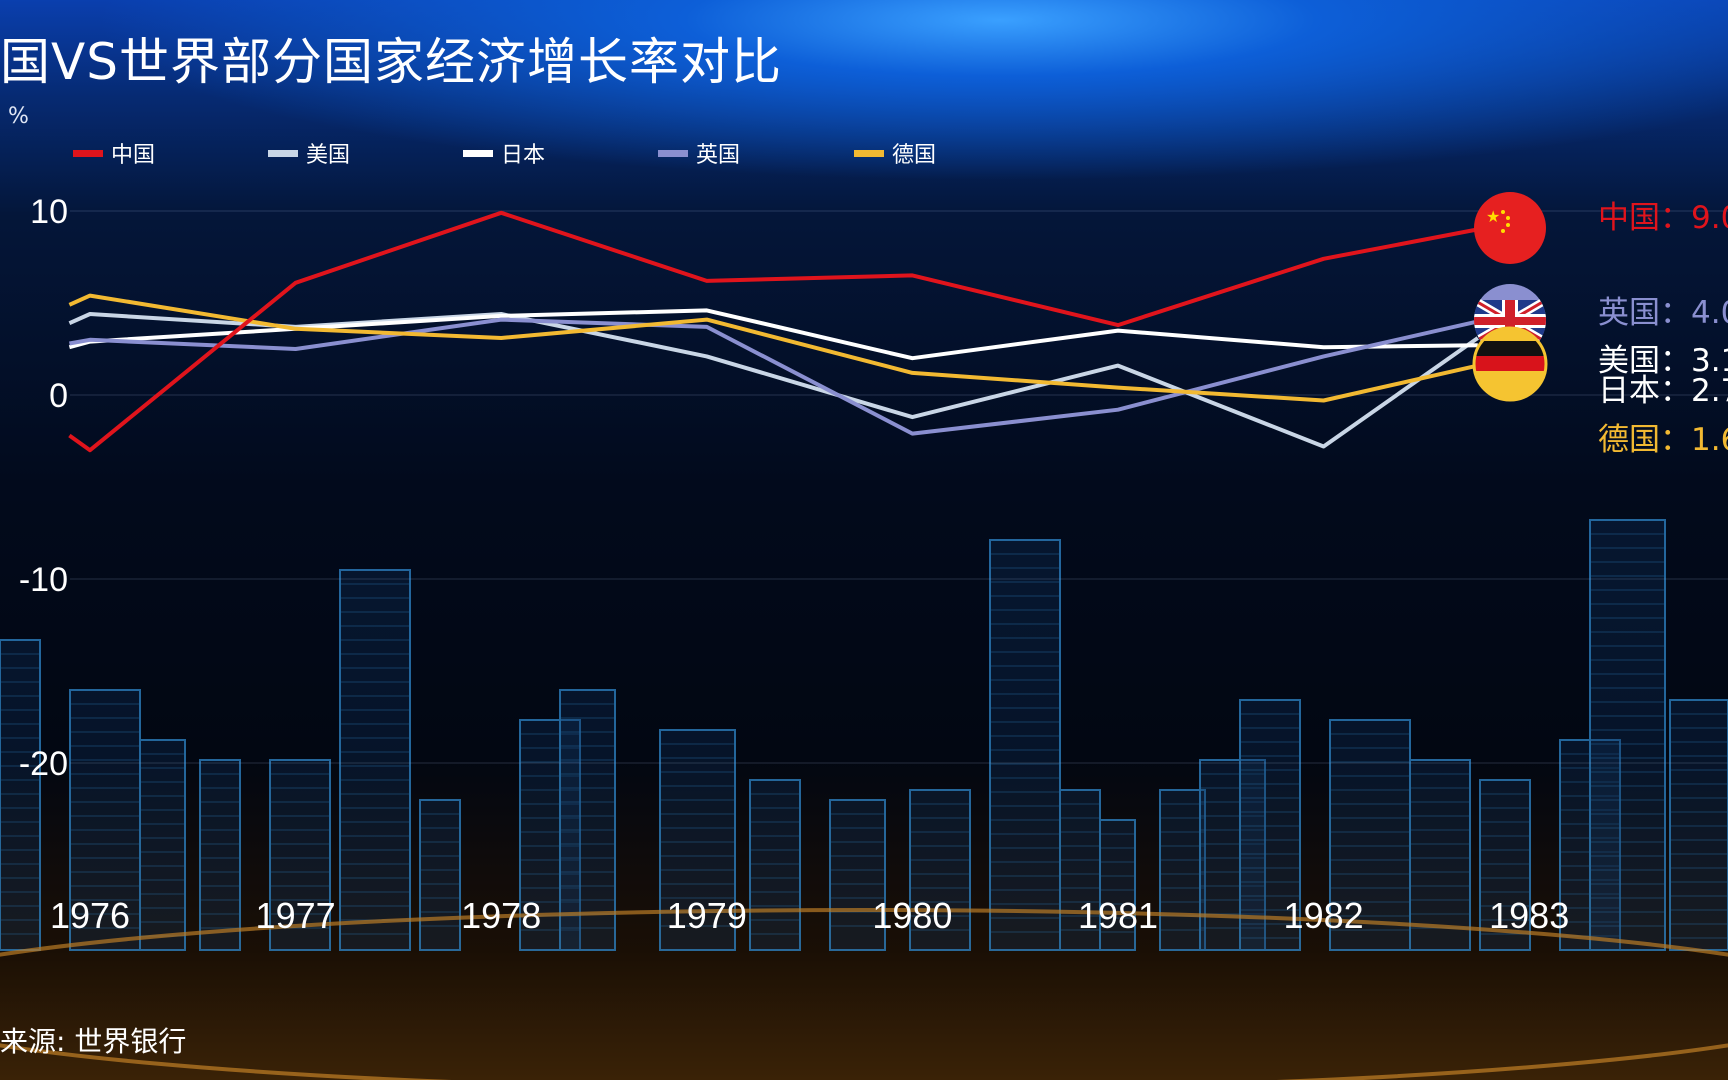  I want to click on x-tick-label: 1980, so click(912, 915).